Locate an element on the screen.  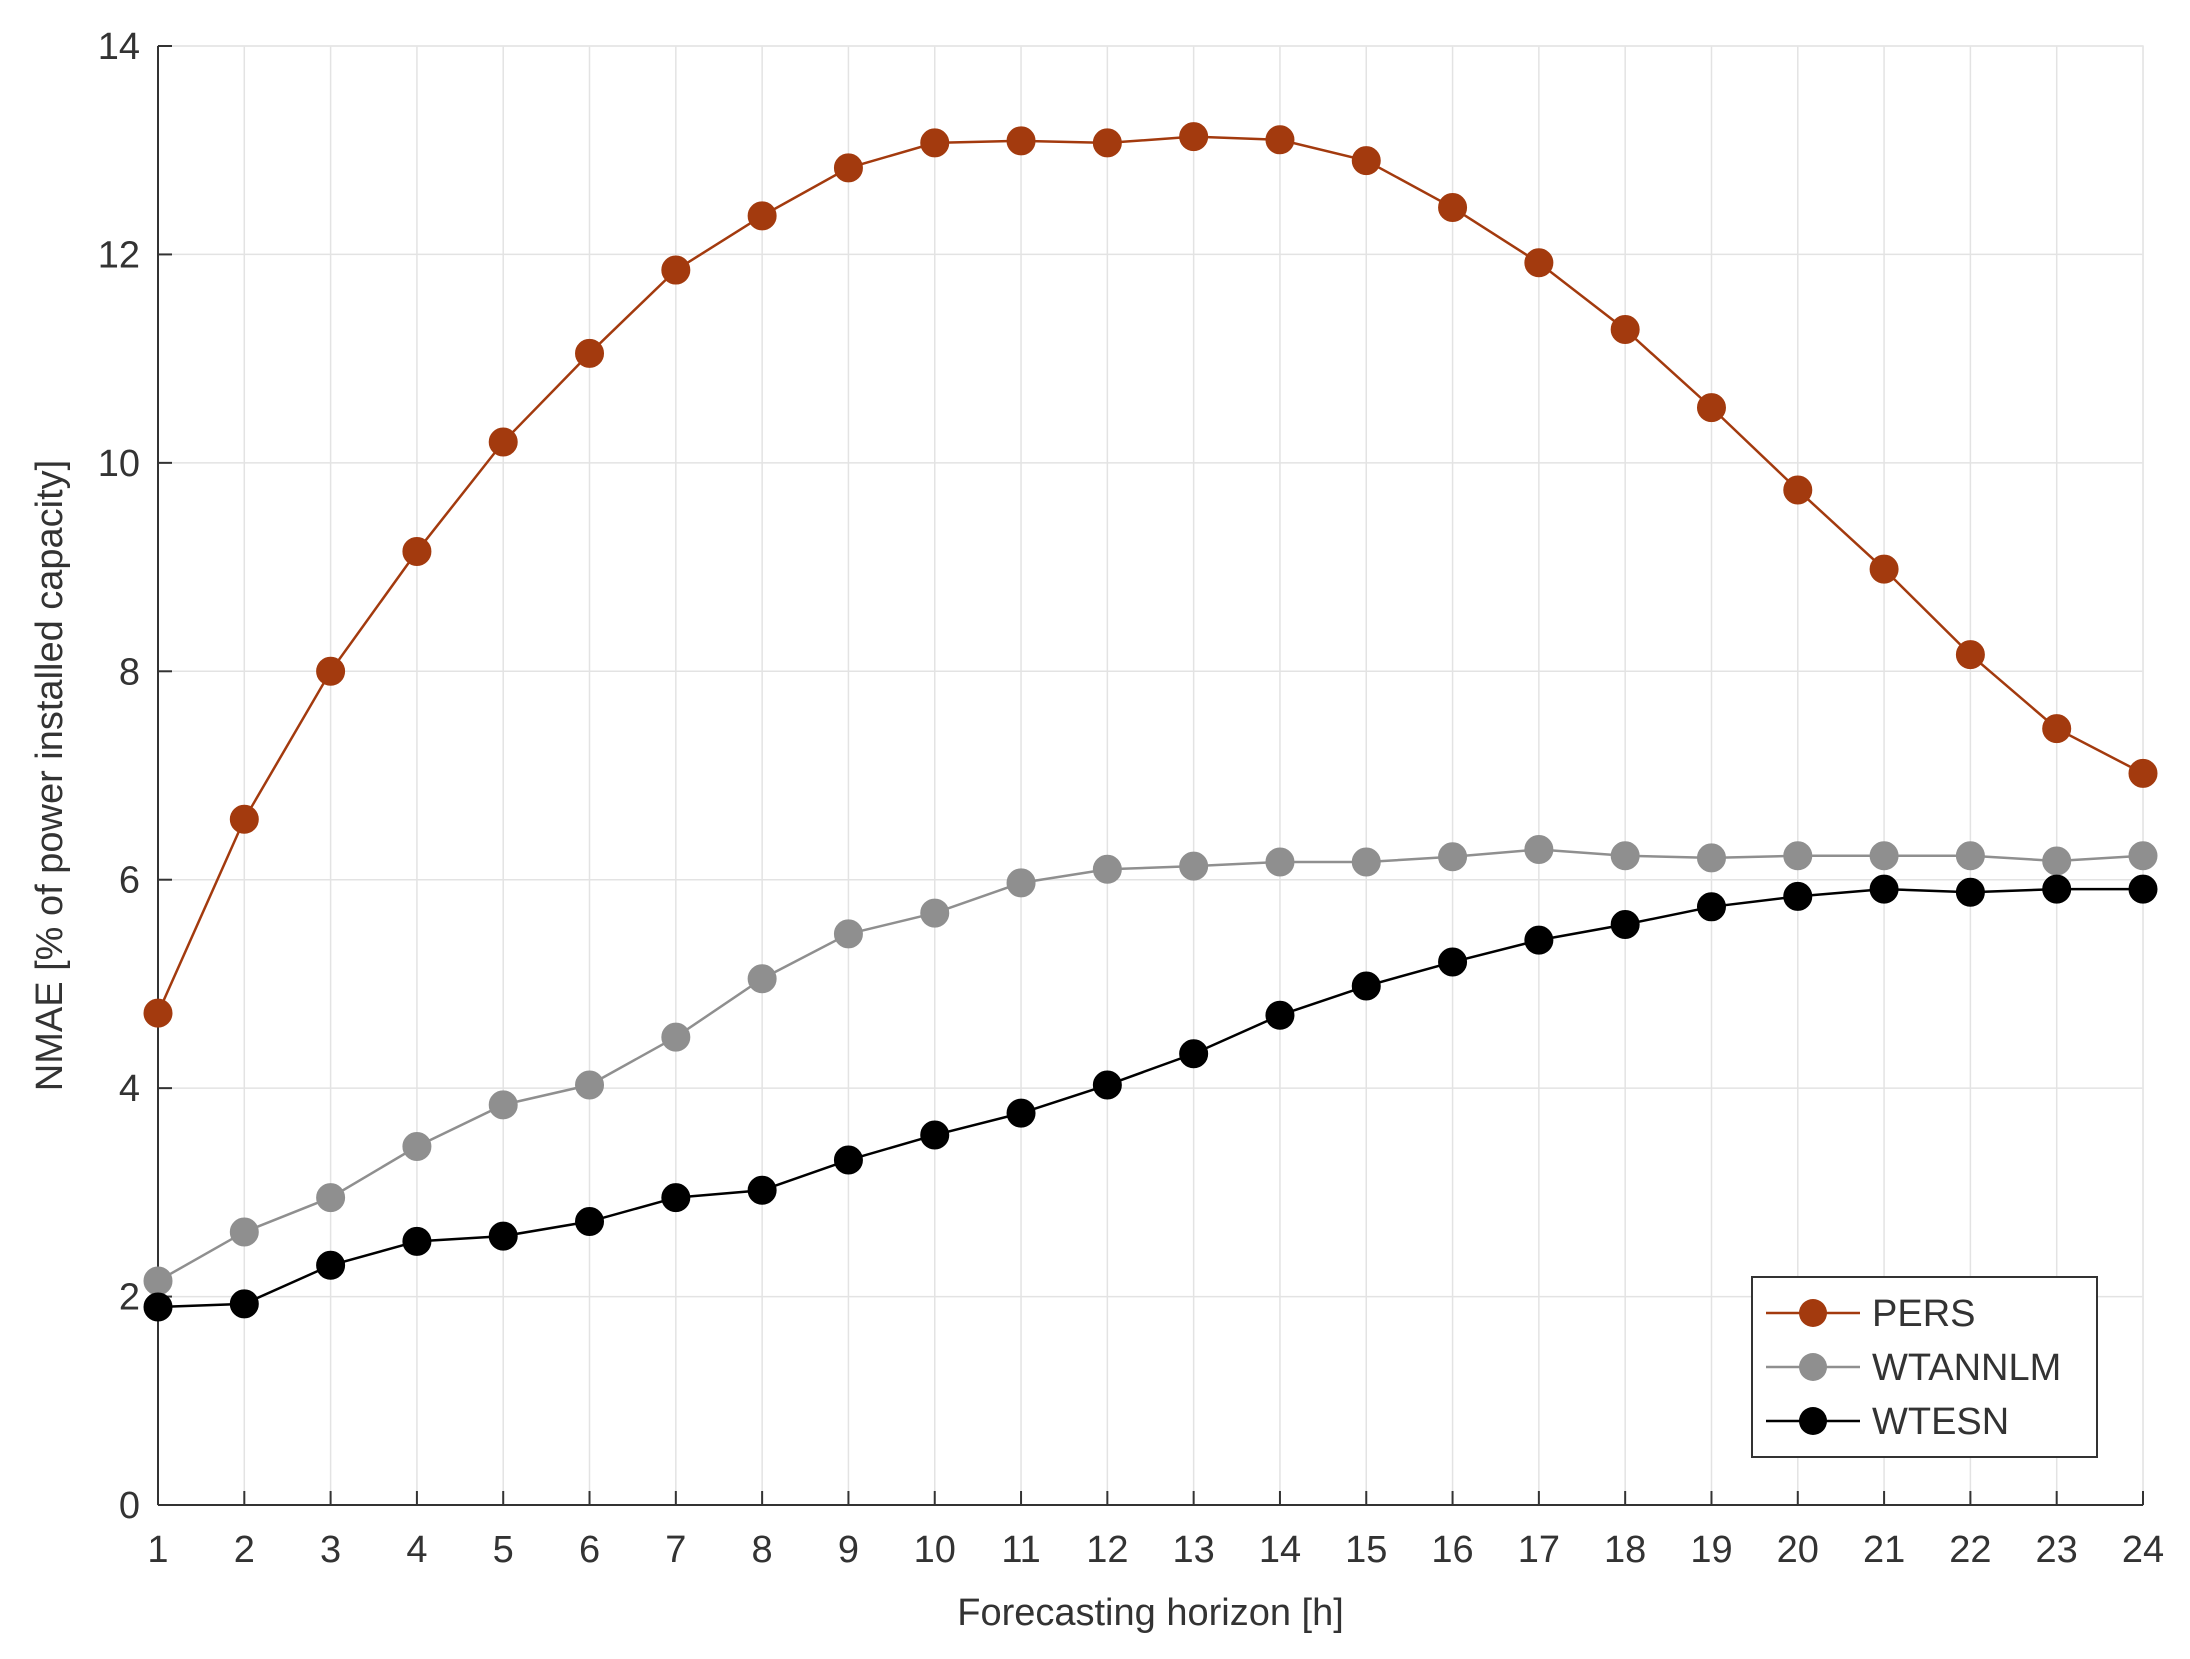
x-tick-label: 16 is located at coordinates (1452, 1550).